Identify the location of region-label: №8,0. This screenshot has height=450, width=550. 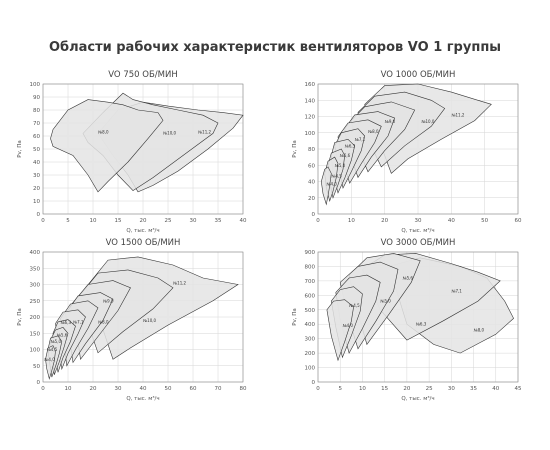
(103, 322).